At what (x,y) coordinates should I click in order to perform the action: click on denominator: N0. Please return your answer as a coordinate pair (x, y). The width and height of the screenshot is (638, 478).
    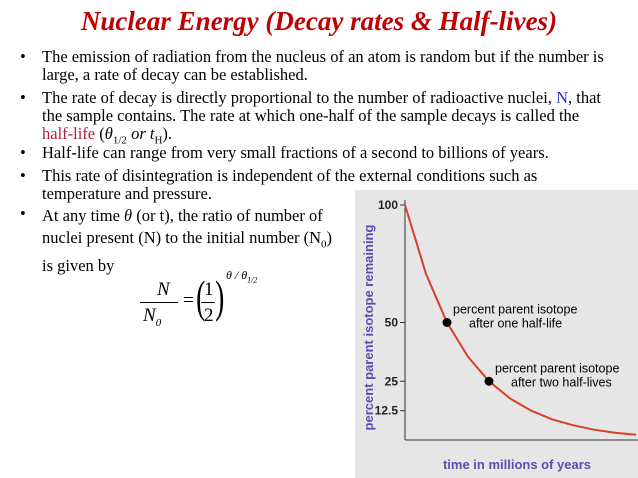
    Looking at the image, I should click on (152, 317).